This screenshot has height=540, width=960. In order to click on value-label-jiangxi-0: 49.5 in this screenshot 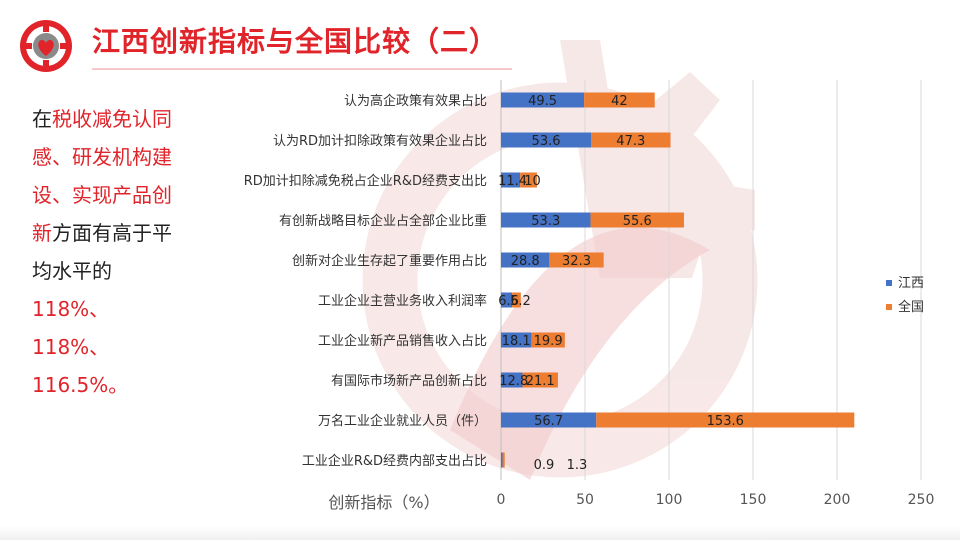, I will do `click(542, 101)`.